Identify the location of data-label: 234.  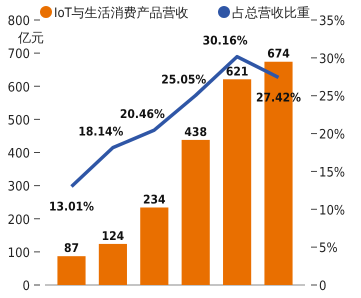
(154, 199).